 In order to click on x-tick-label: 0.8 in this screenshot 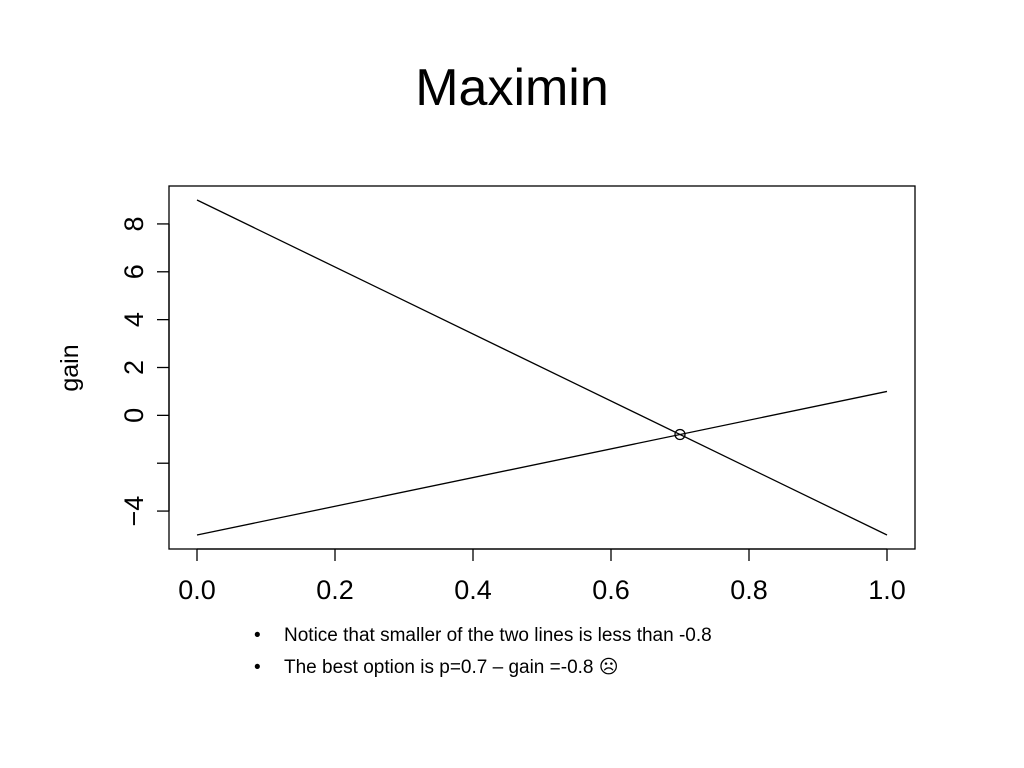, I will do `click(749, 590)`.